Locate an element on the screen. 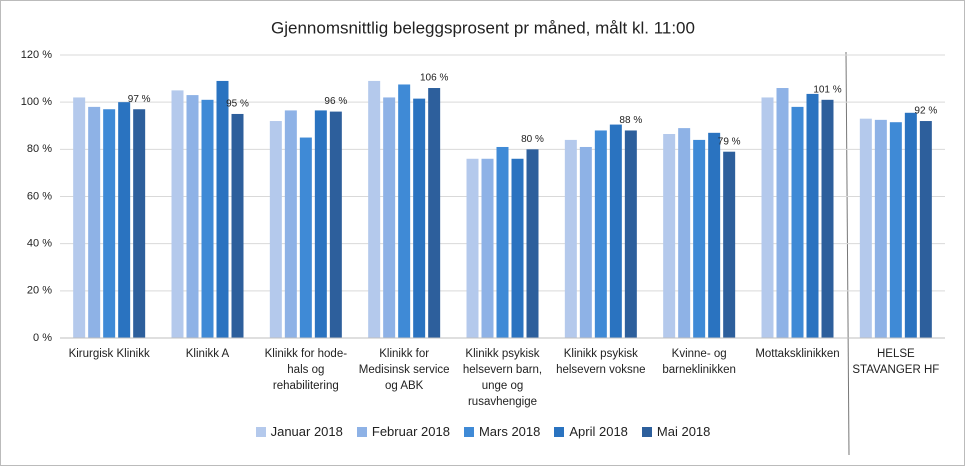 The height and width of the screenshot is (467, 966). y-tick-label: 80 % is located at coordinates (39, 149).